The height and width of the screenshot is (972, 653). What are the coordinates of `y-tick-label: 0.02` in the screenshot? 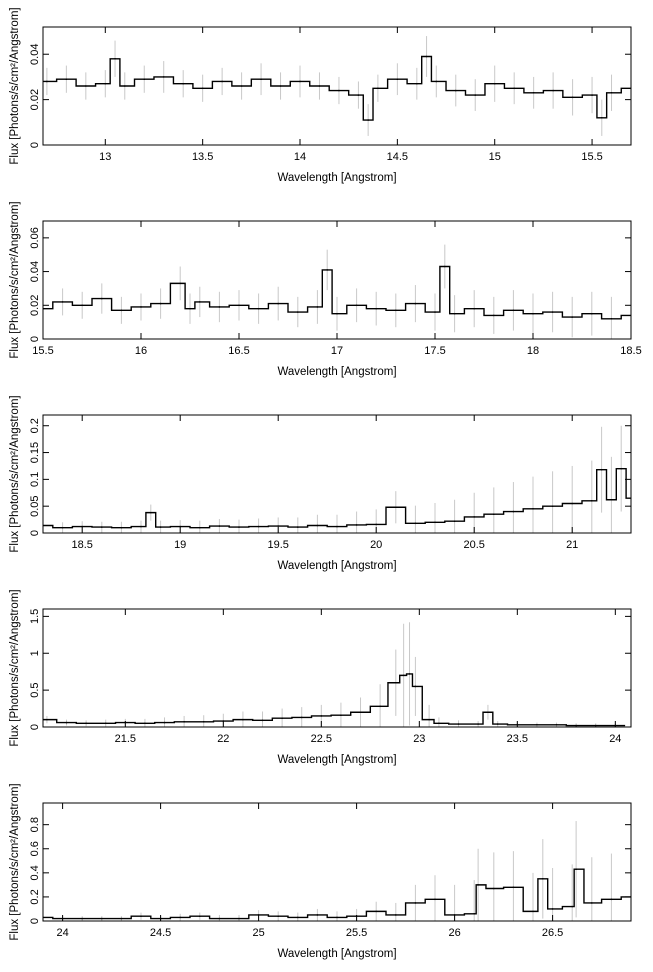 It's located at (35, 99).